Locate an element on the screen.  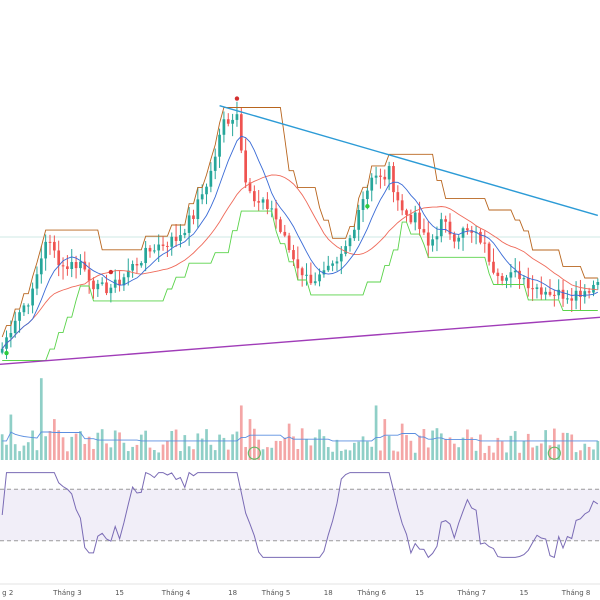
volume-ma is located at coordinates (300, 436).